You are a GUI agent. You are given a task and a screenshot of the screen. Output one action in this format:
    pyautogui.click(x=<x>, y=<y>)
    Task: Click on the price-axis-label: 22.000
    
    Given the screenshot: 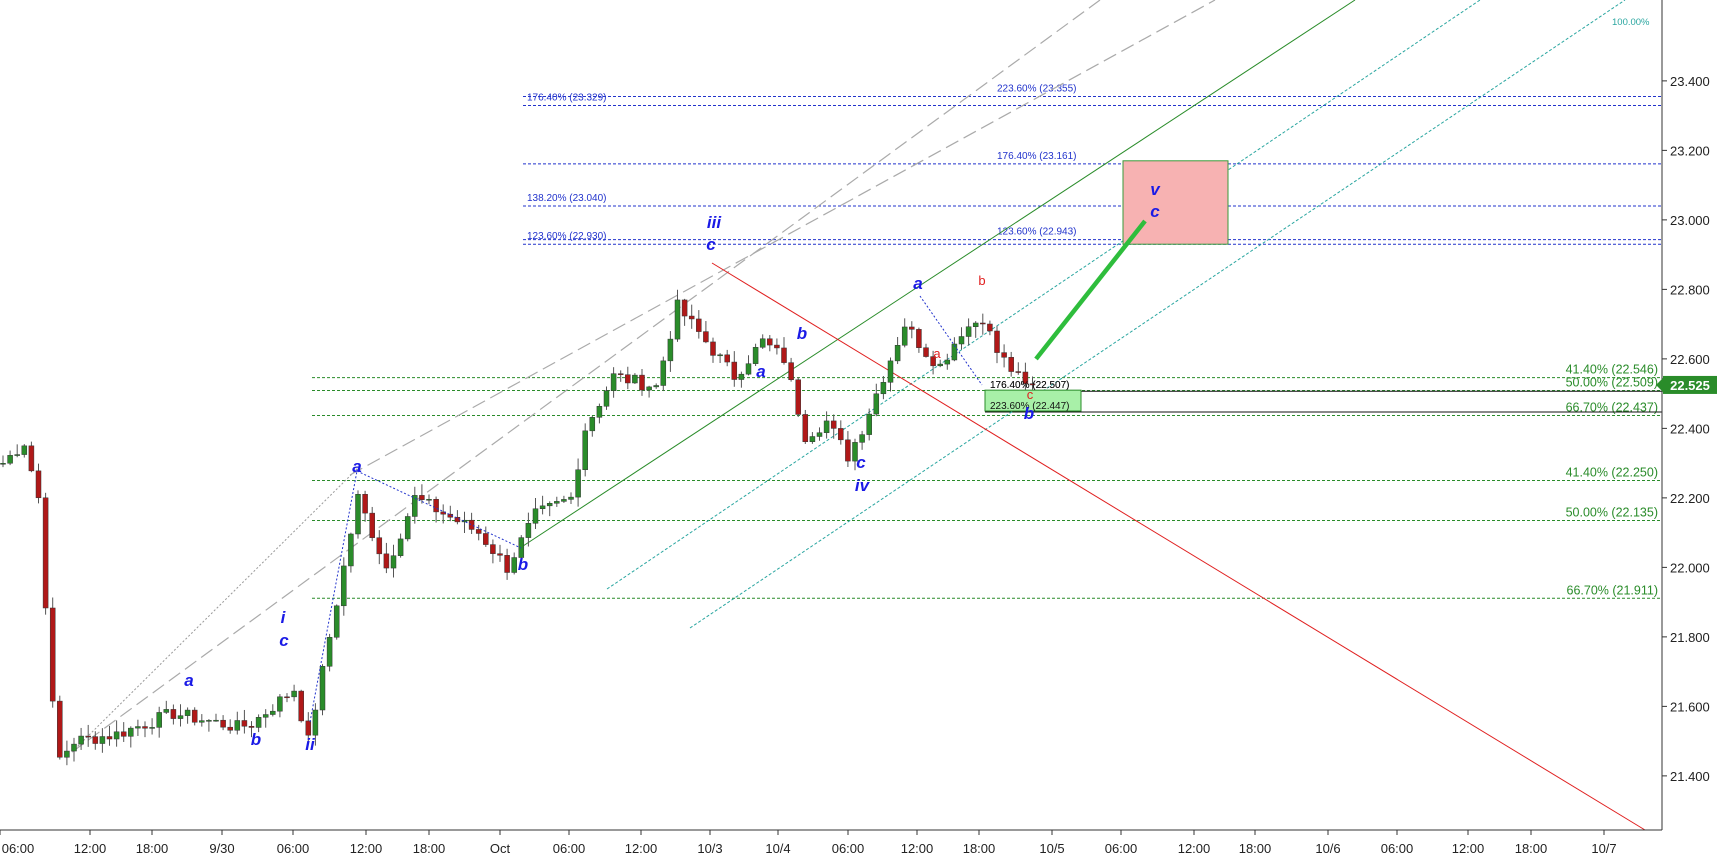 What is the action you would take?
    pyautogui.click(x=1690, y=567)
    